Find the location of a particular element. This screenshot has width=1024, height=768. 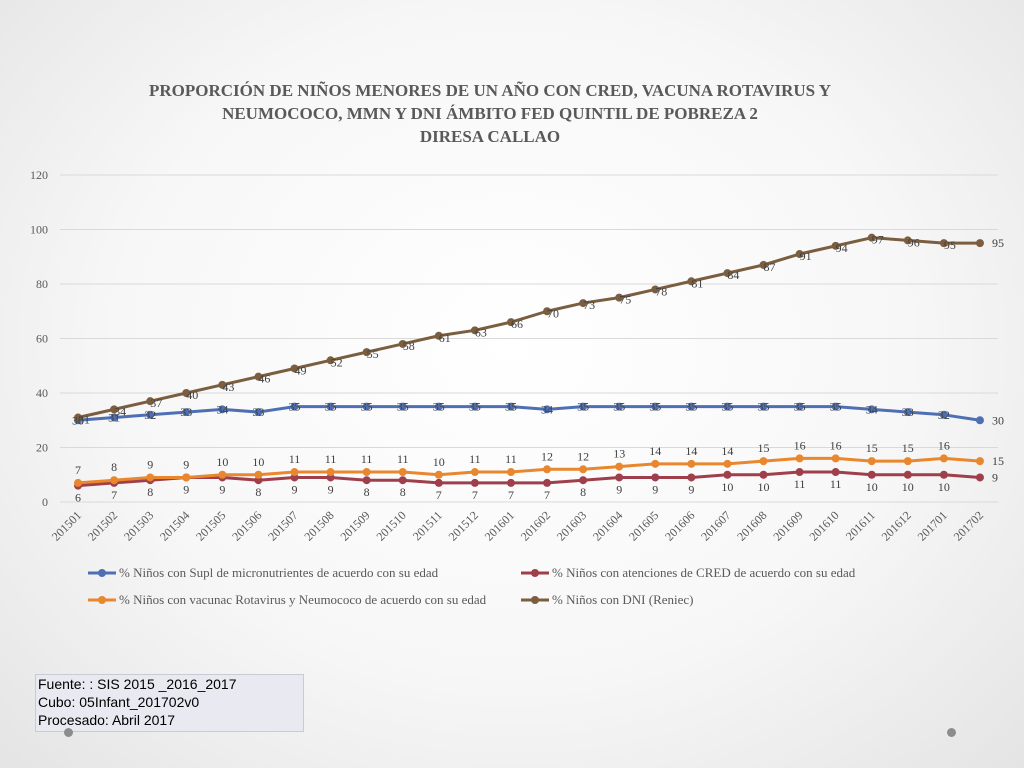

x-tick-label: 201604 is located at coordinates (607, 525).